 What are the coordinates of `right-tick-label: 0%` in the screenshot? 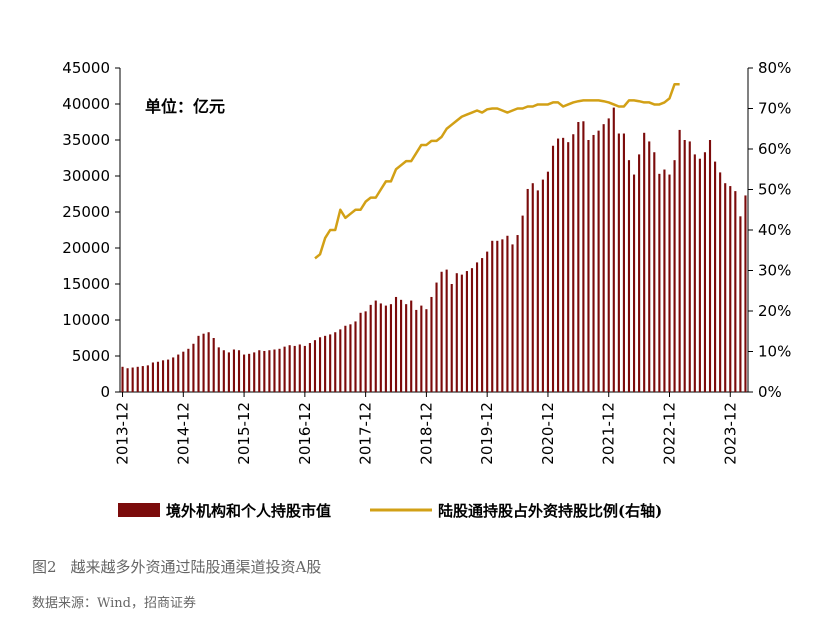 It's located at (770, 392).